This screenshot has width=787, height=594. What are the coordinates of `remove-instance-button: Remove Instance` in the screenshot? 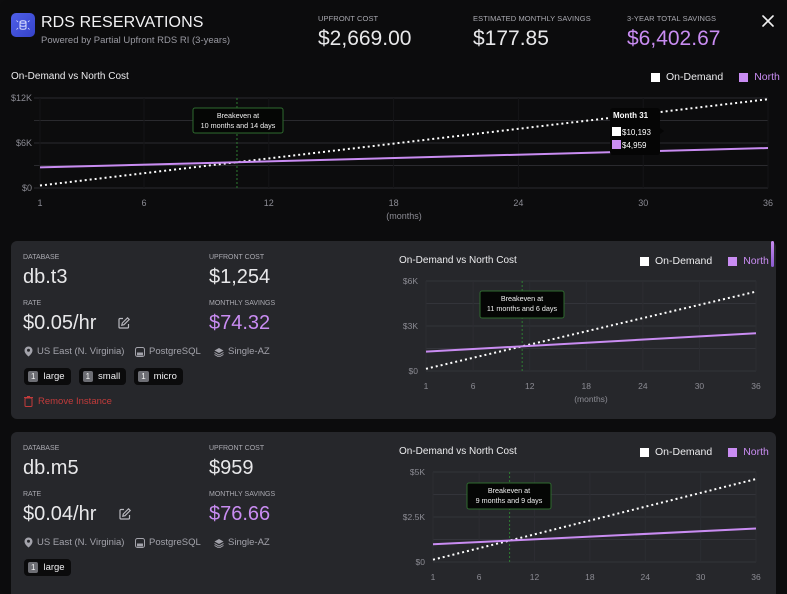 It's located at (68, 401).